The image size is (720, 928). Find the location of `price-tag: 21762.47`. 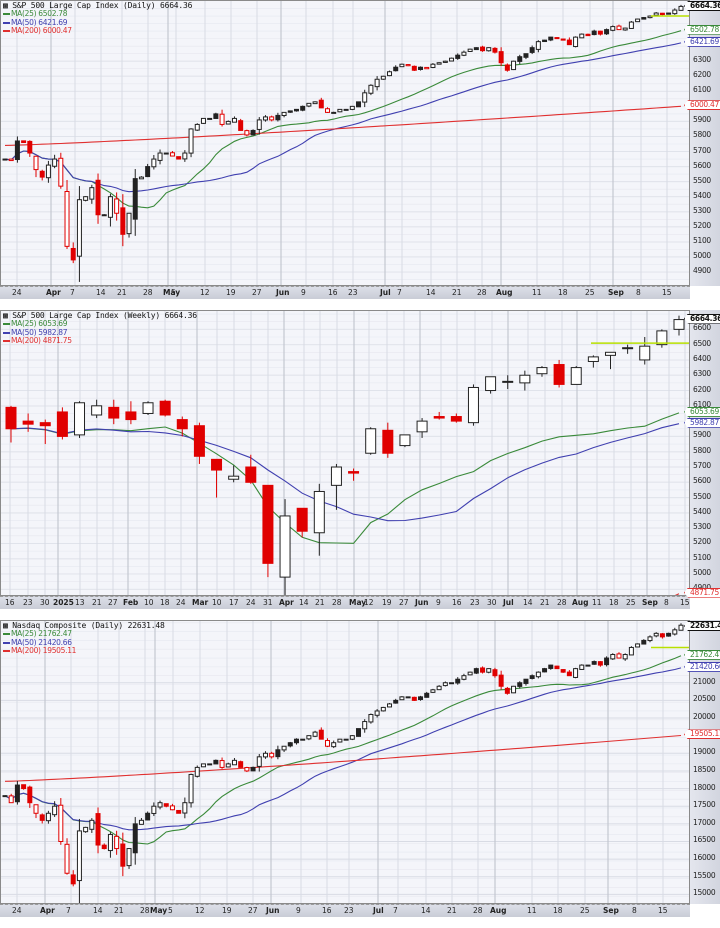

price-tag: 21762.47 is located at coordinates (702, 654).